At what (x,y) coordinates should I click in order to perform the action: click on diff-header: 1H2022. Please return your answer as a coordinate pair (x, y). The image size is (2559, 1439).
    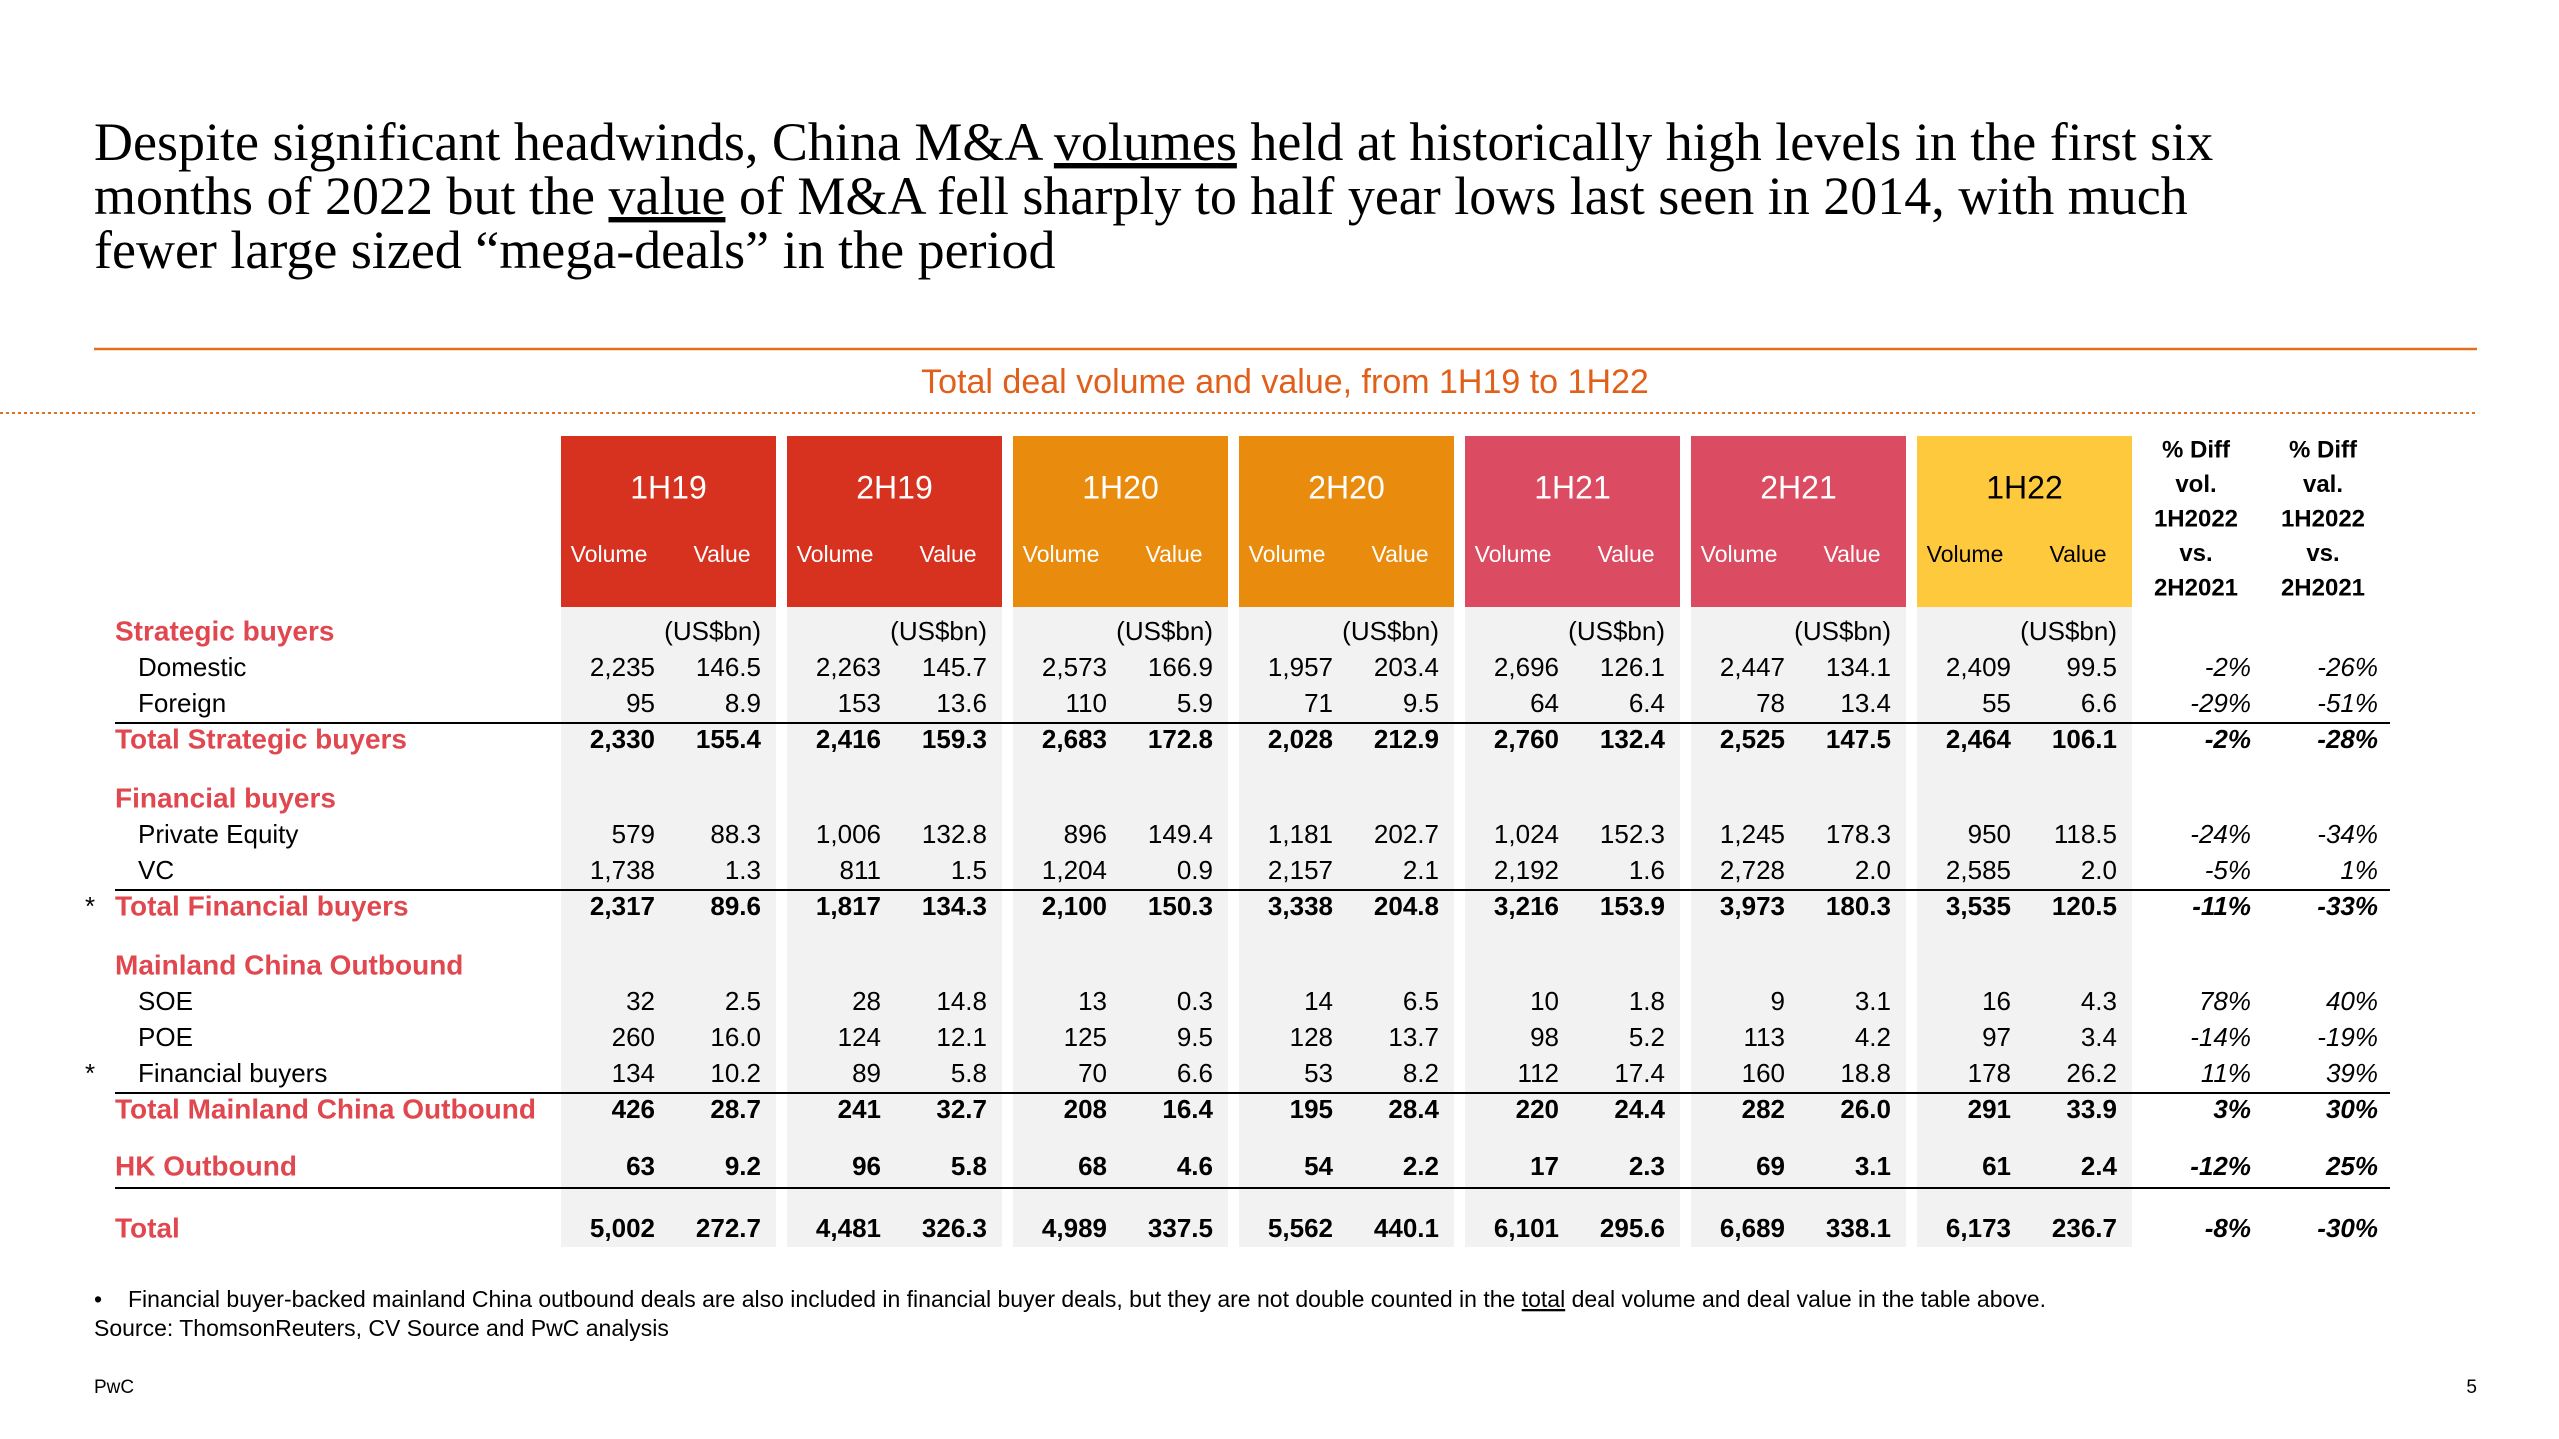
    Looking at the image, I should click on (2196, 518).